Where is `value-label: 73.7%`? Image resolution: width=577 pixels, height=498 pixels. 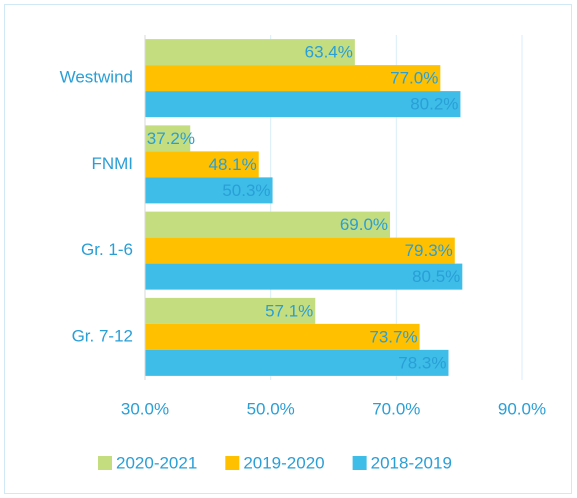 value-label: 73.7% is located at coordinates (393, 336).